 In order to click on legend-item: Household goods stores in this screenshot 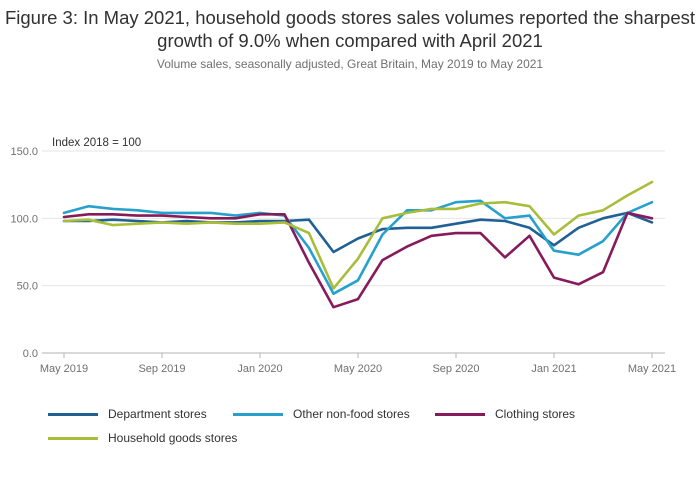, I will do `click(142, 438)`.